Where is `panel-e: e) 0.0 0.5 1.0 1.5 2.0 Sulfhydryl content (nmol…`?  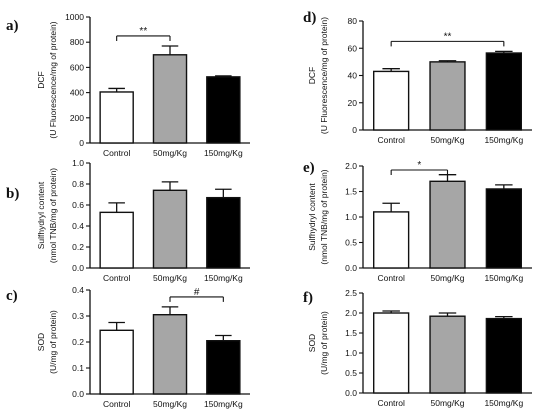
panel-e: e) 0.0 0.5 1.0 1.5 2.0 Sulfhydryl content (nmol… is located at coordinates (417, 221).